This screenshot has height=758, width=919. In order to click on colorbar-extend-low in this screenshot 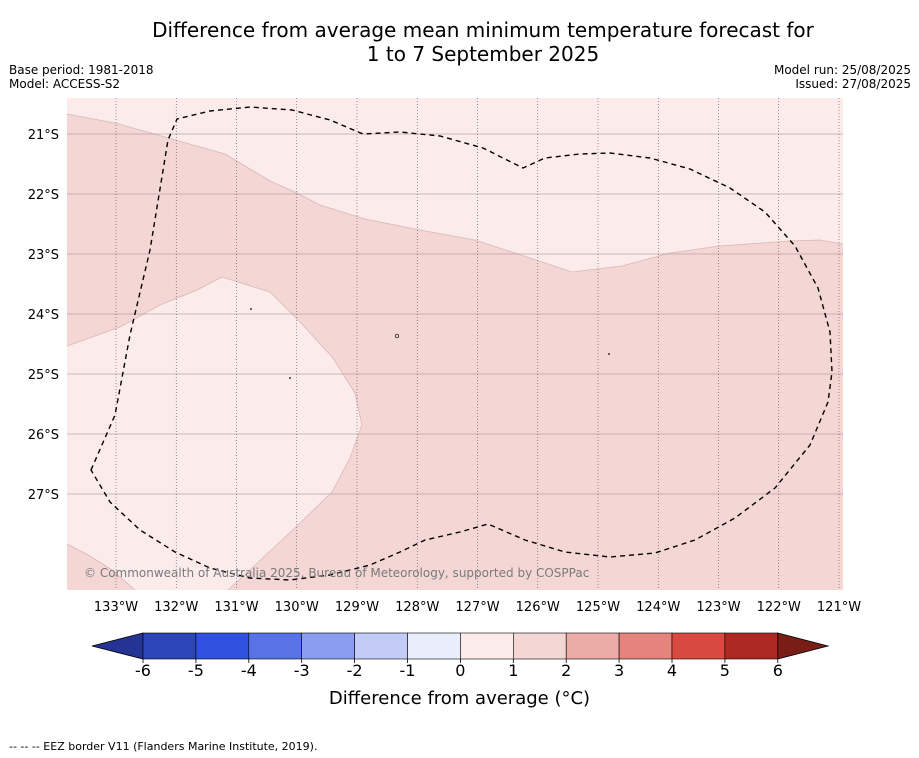, I will do `click(117, 646)`.